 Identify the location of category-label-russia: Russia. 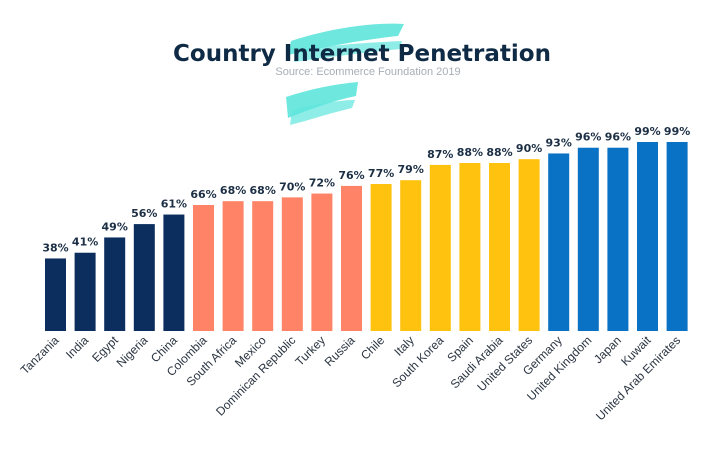
(340, 351).